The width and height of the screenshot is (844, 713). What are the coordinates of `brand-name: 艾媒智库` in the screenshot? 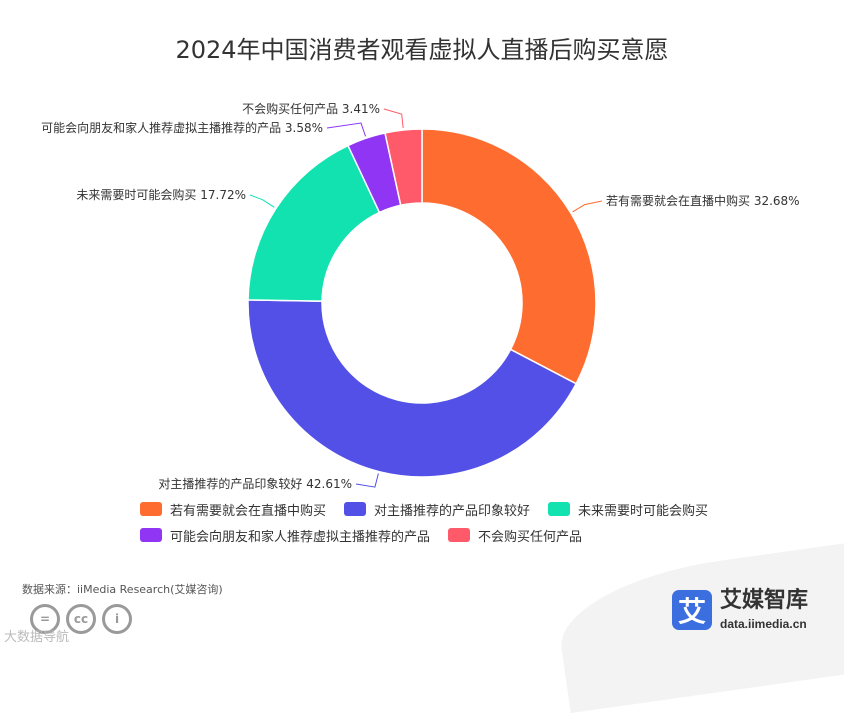 It's located at (764, 600).